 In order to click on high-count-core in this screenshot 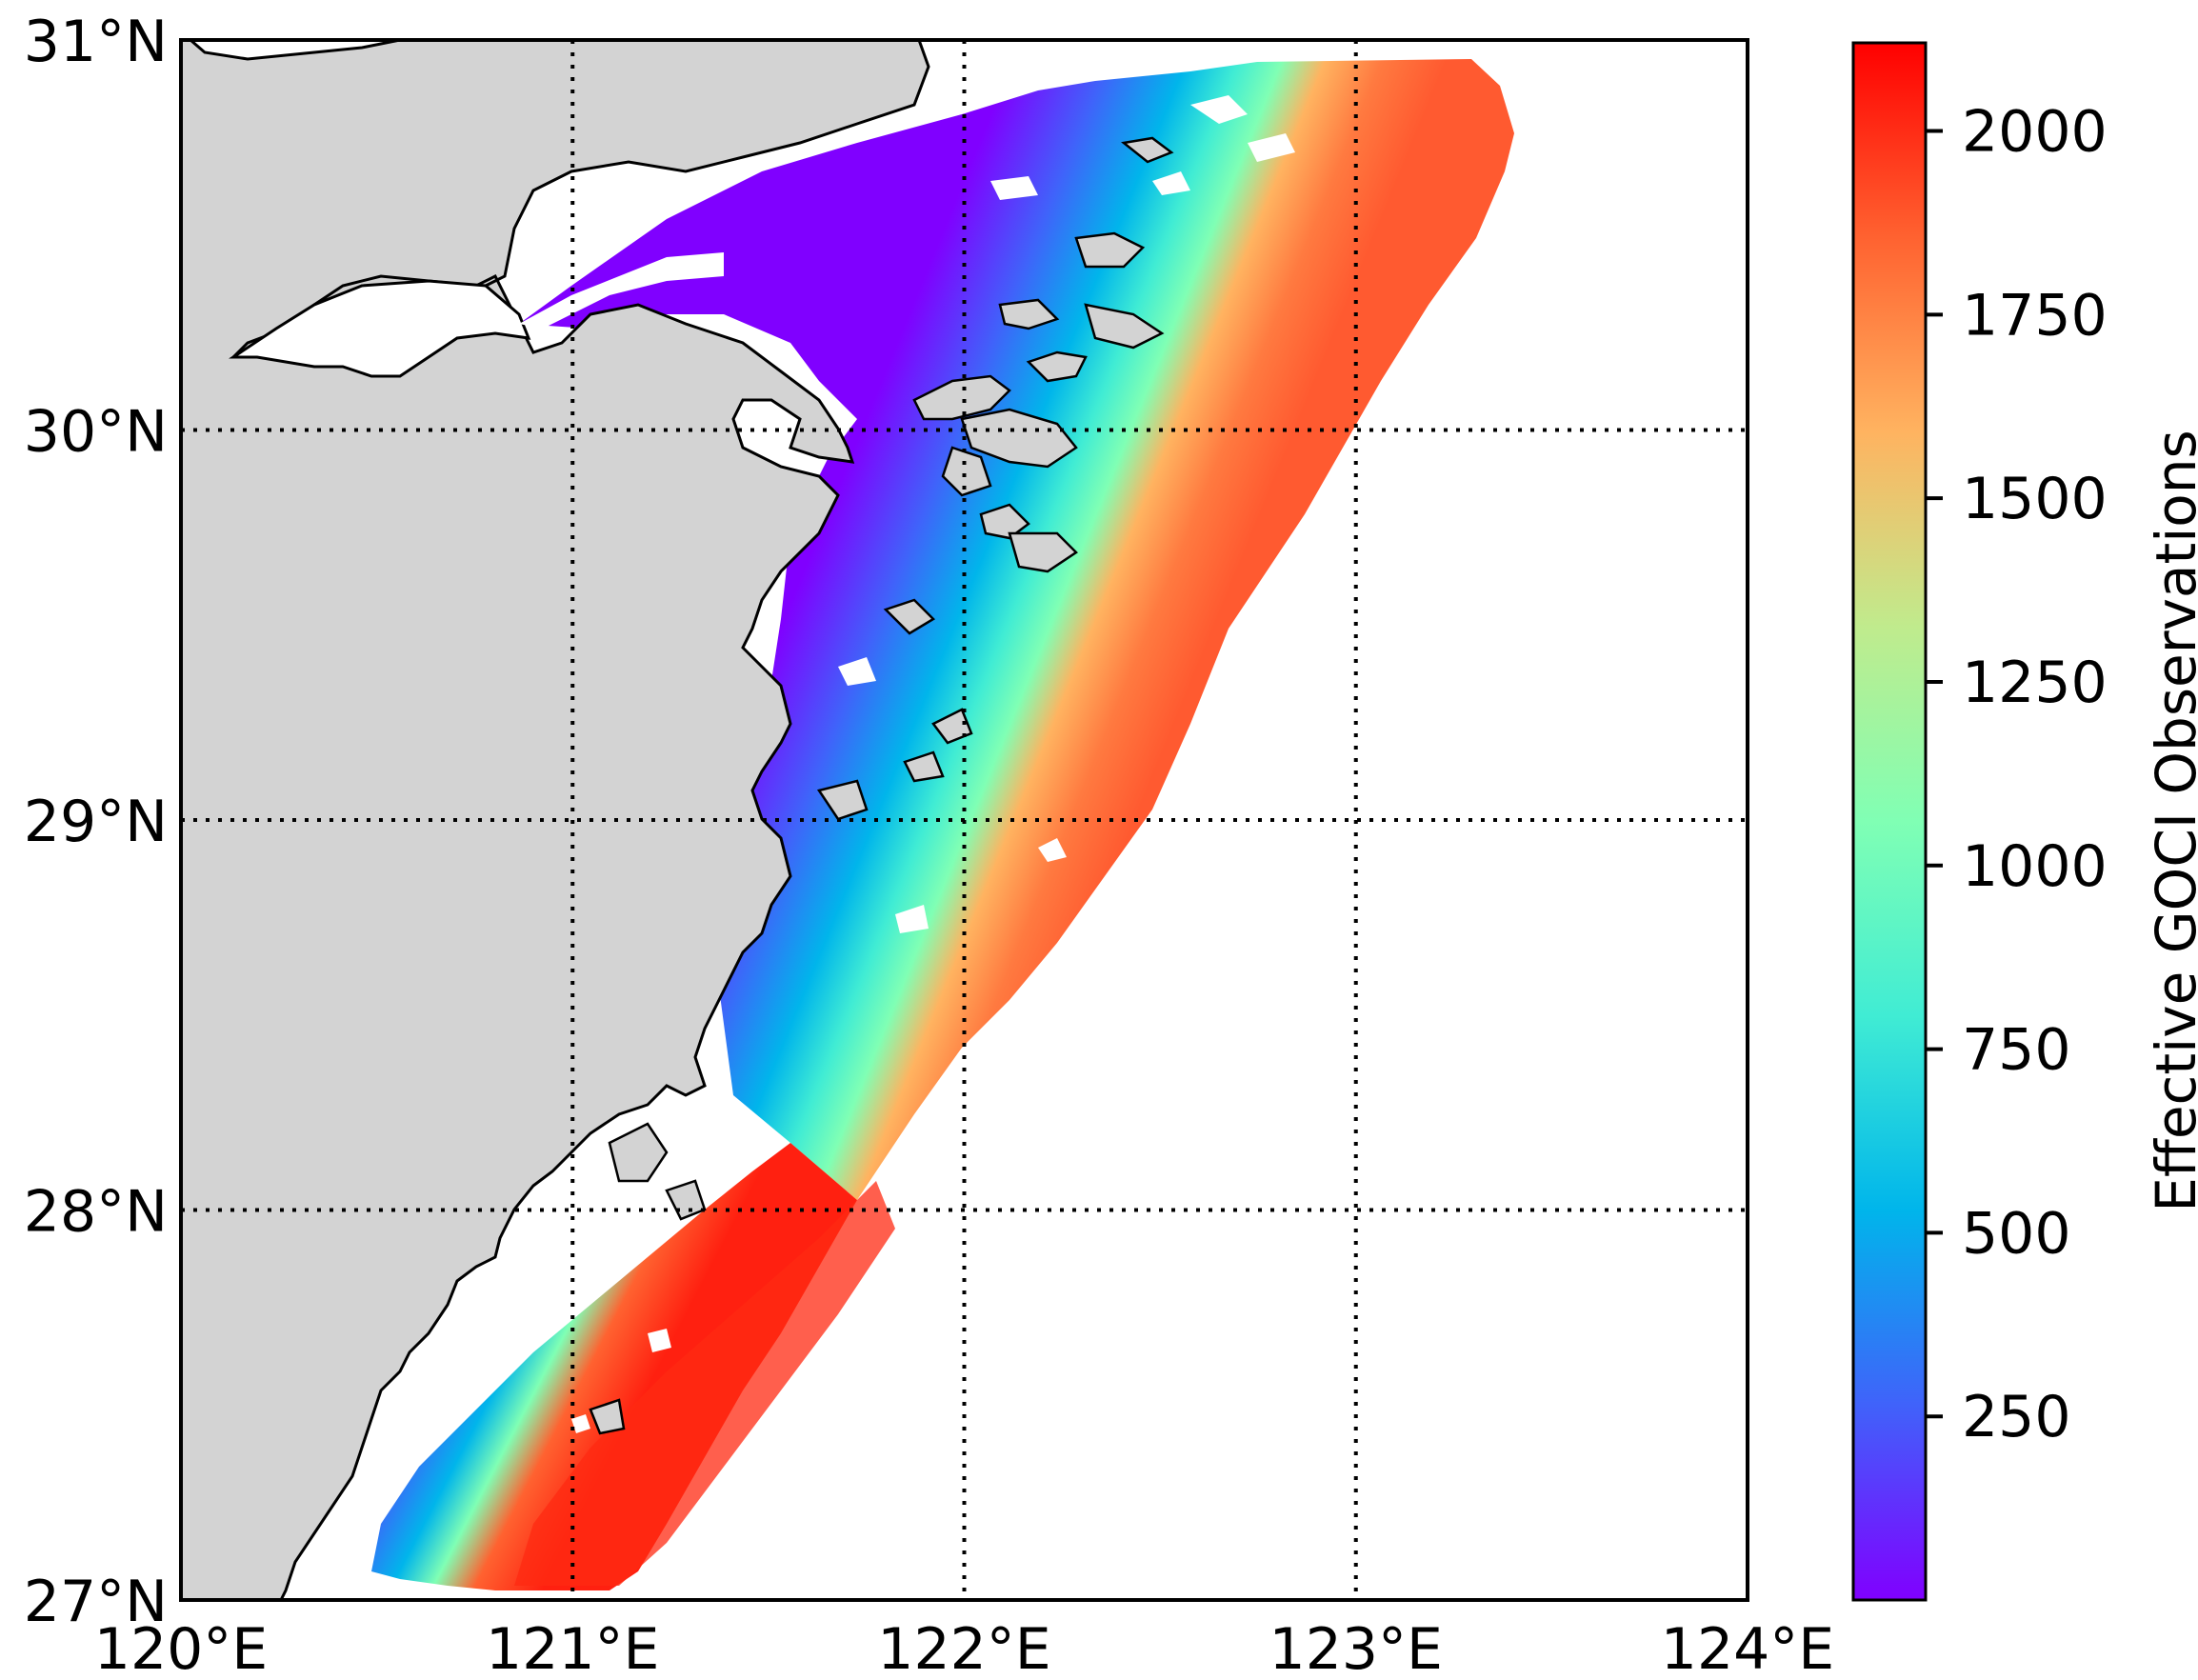, I will do `click(704, 1383)`.